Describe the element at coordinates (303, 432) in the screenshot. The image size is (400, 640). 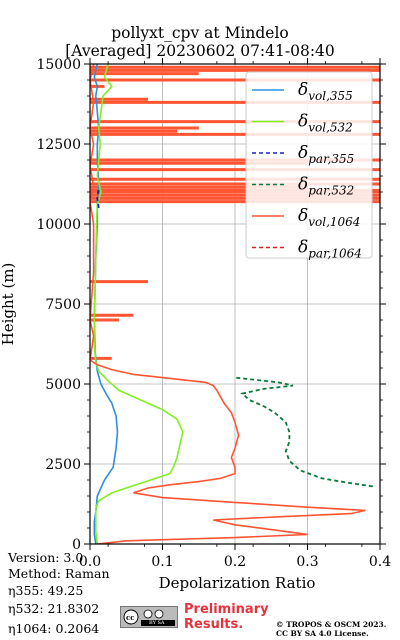
I see `series-line-par532` at that location.